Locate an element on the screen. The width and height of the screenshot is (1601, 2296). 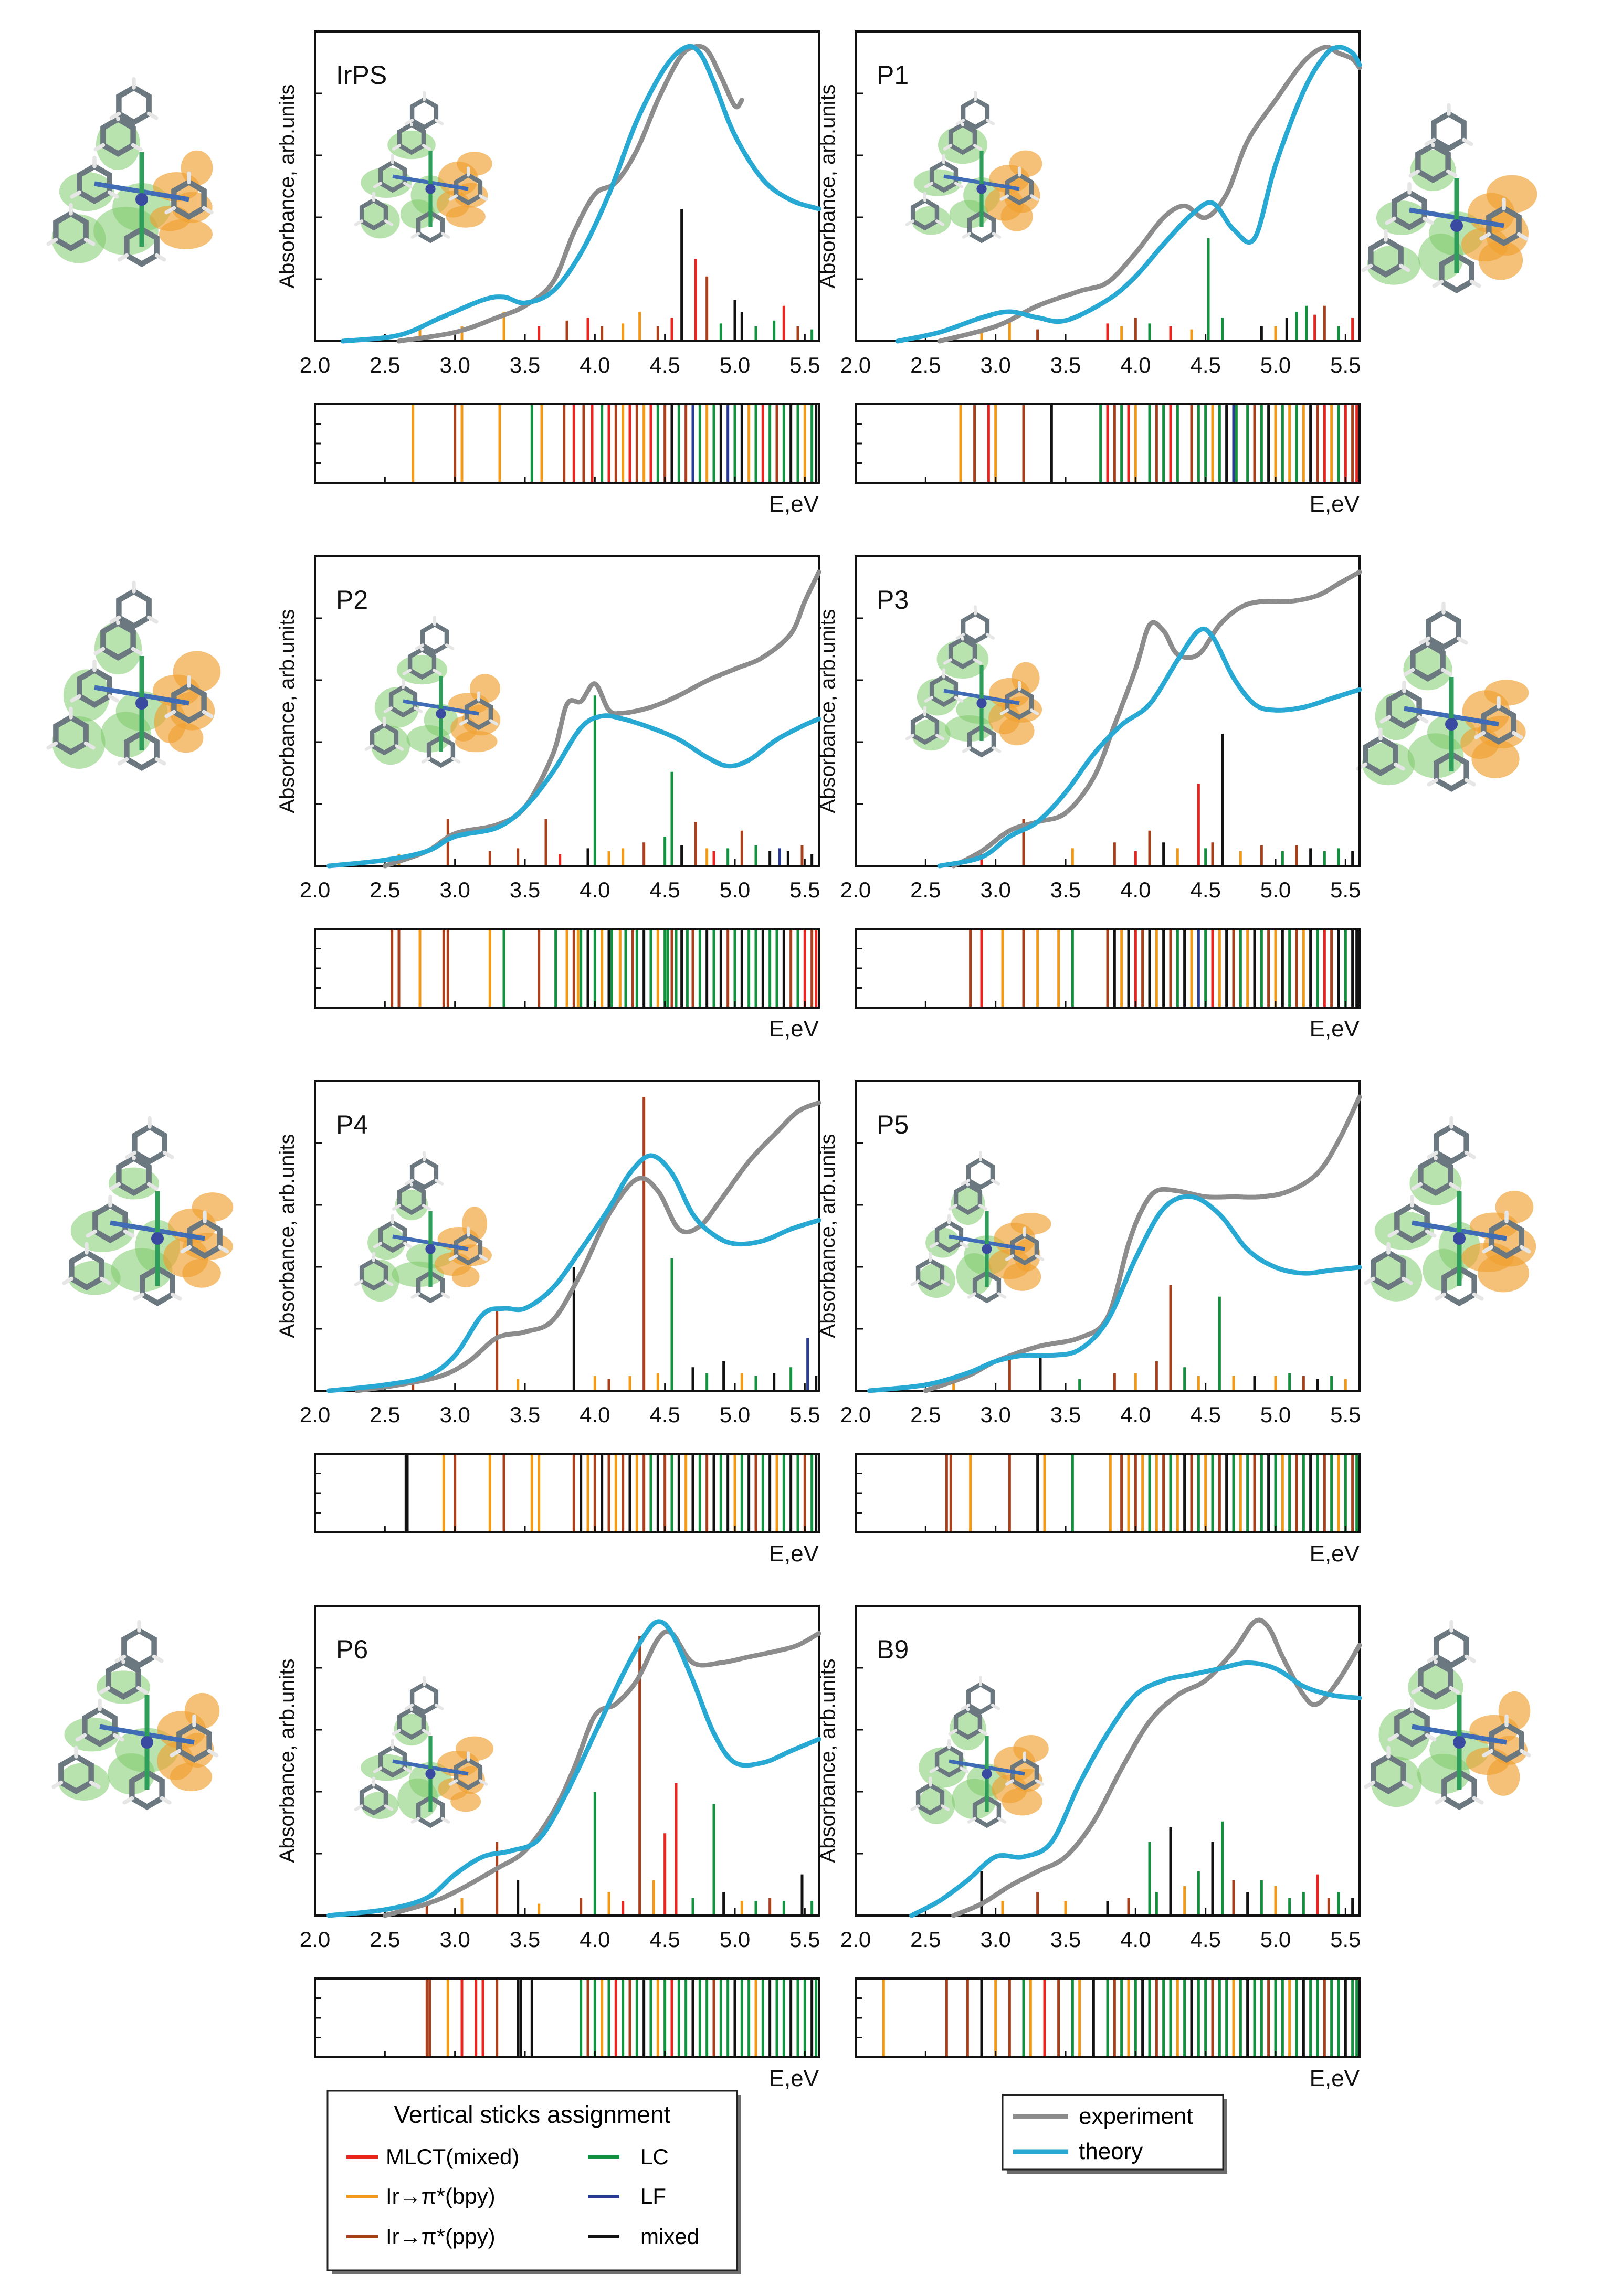
y-axis-label: Absorbance, arb.units is located at coordinates (287, 1236).